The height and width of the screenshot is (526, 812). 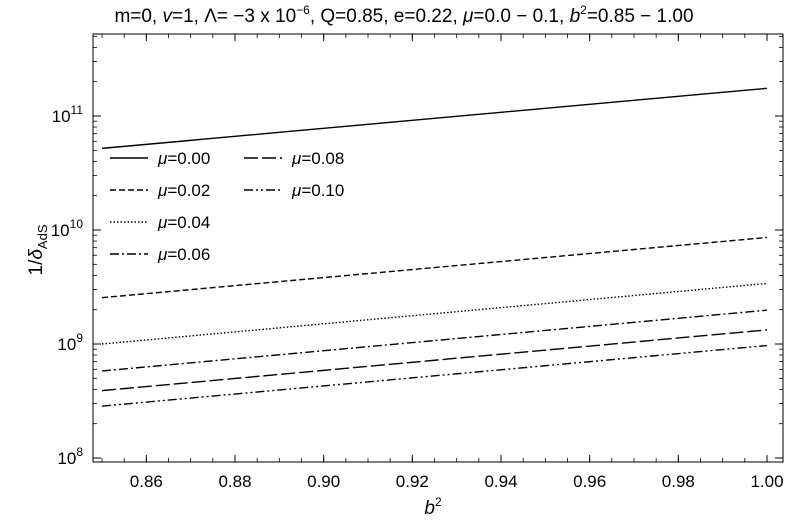 I want to click on y-tick-label: 10¹¹, so click(x=68, y=114).